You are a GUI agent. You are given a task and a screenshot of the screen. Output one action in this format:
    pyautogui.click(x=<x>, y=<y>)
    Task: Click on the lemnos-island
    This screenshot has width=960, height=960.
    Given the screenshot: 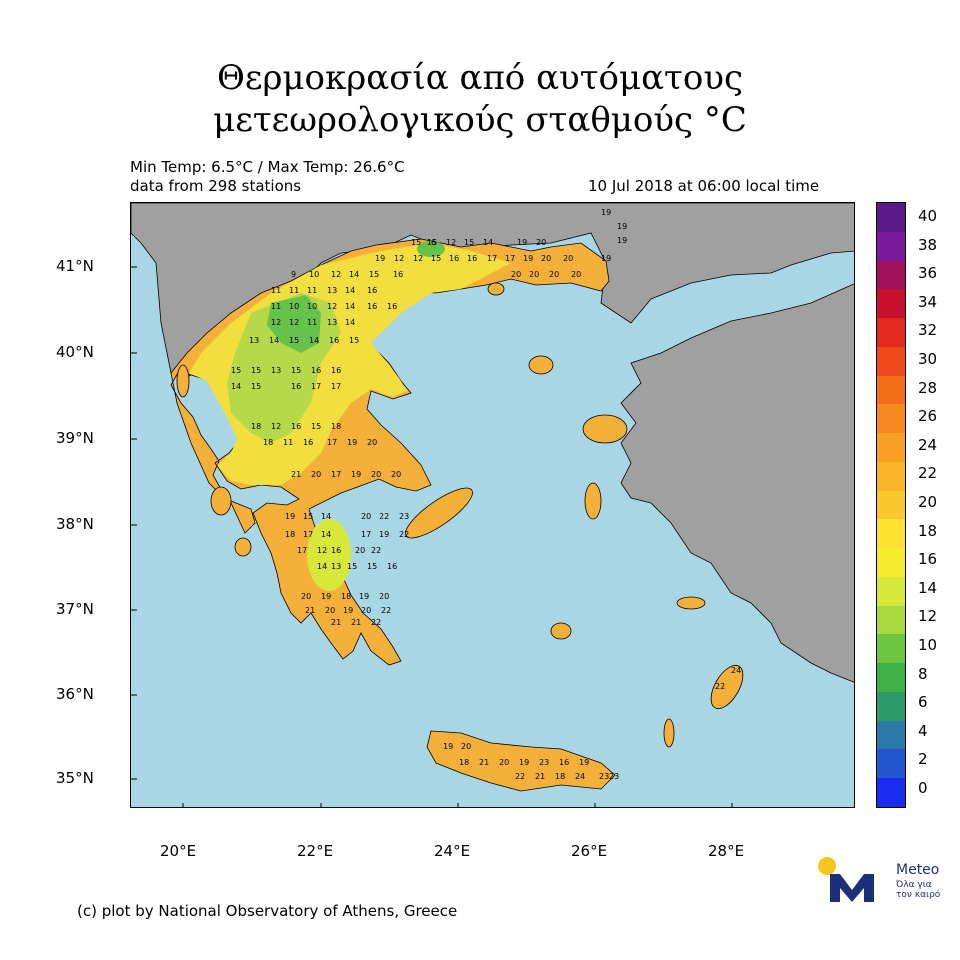 What is the action you would take?
    pyautogui.click(x=541, y=365)
    